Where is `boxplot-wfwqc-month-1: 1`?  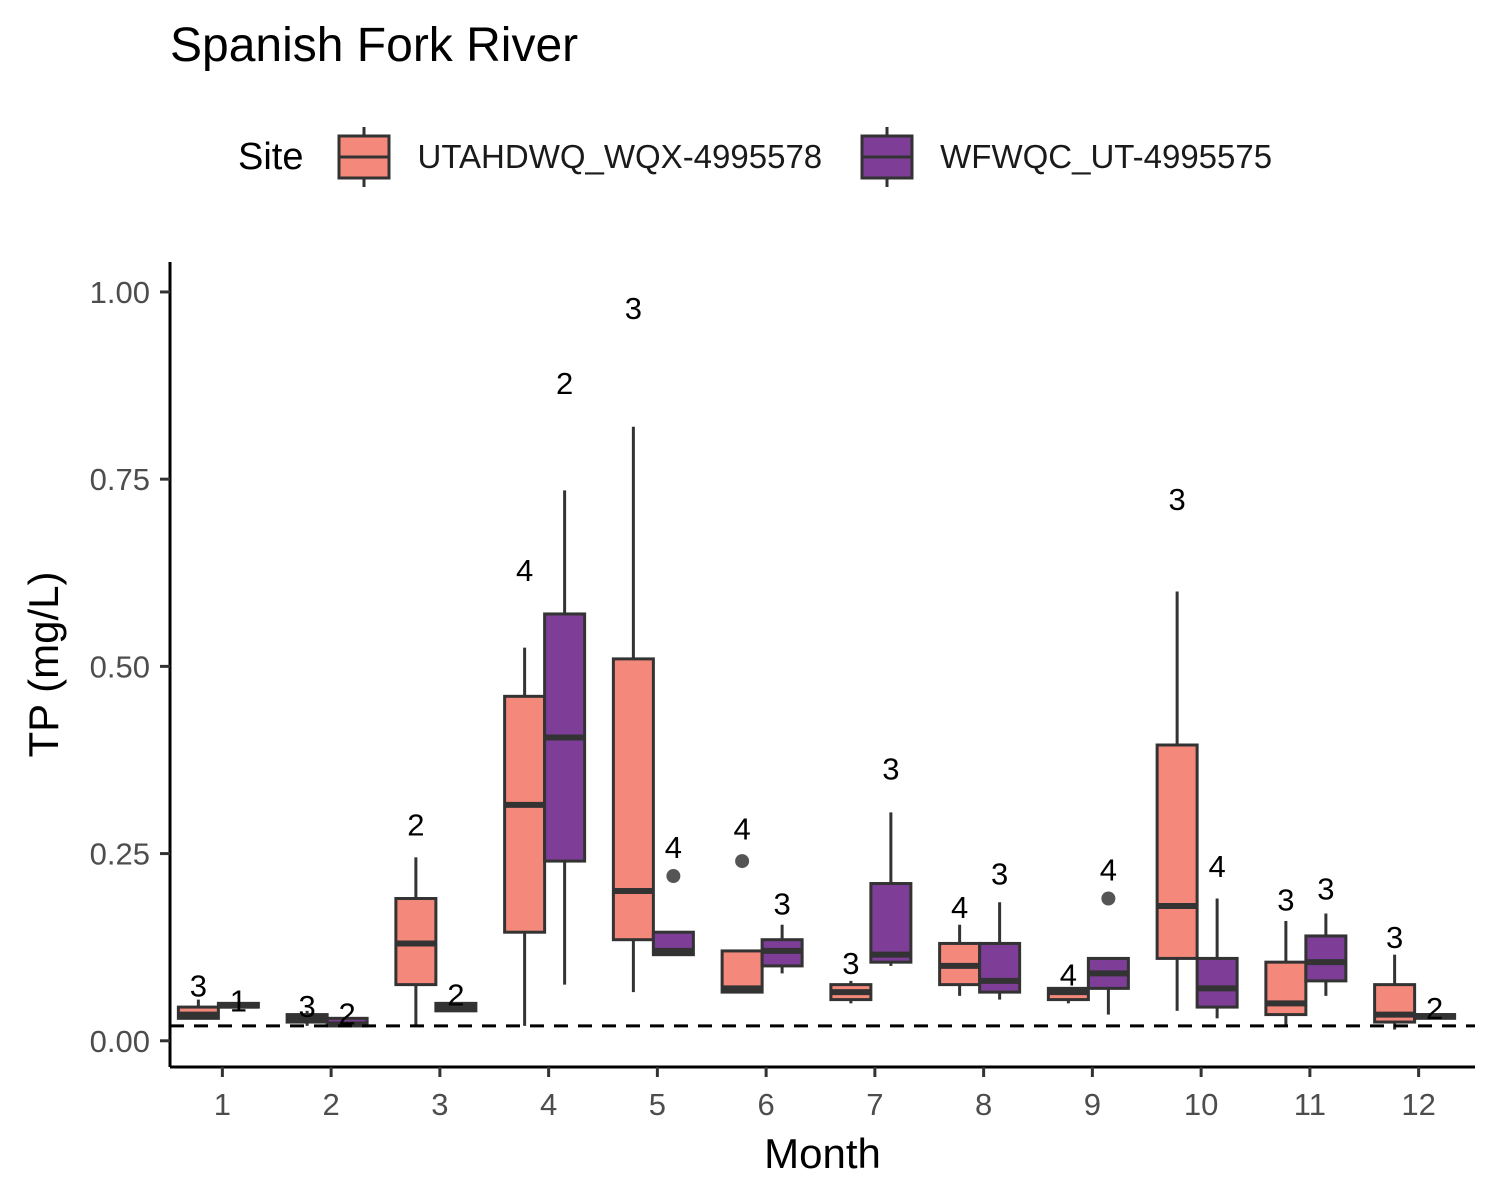 boxplot-wfwqc-month-1: 1 is located at coordinates (238, 1001).